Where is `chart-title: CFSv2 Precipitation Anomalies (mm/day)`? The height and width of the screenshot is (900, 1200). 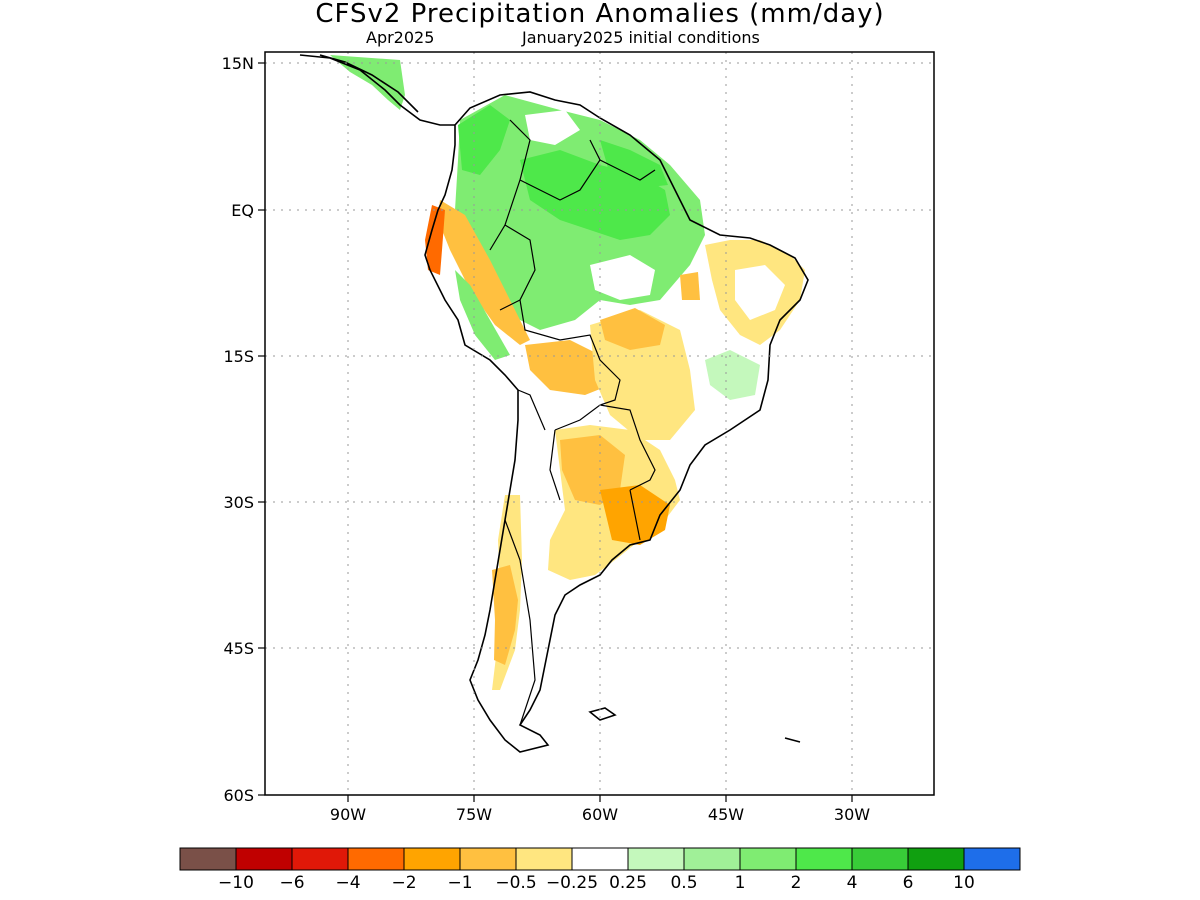 chart-title: CFSv2 Precipitation Anomalies (mm/day) is located at coordinates (600, 14).